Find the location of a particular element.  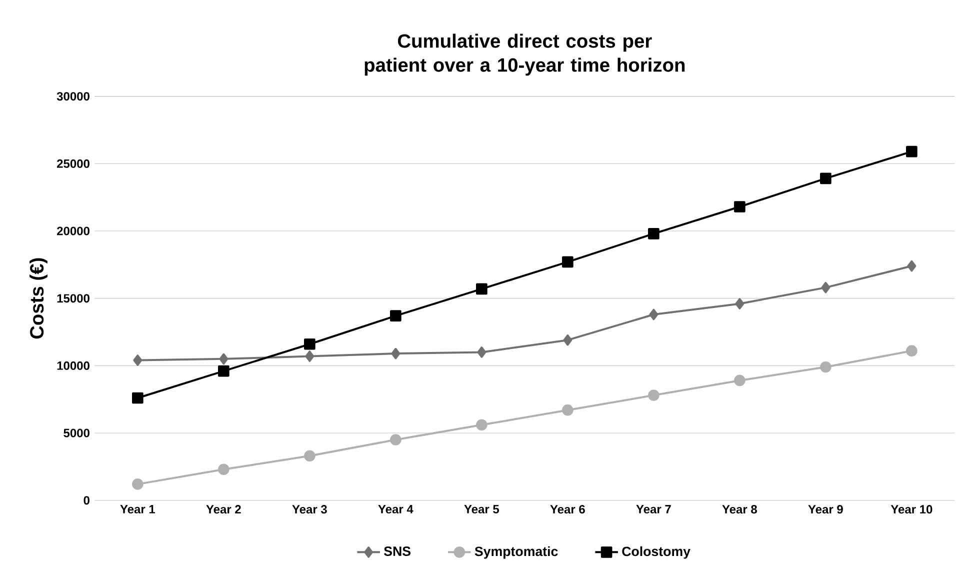

y-tick-label: 15000 is located at coordinates (73, 298).